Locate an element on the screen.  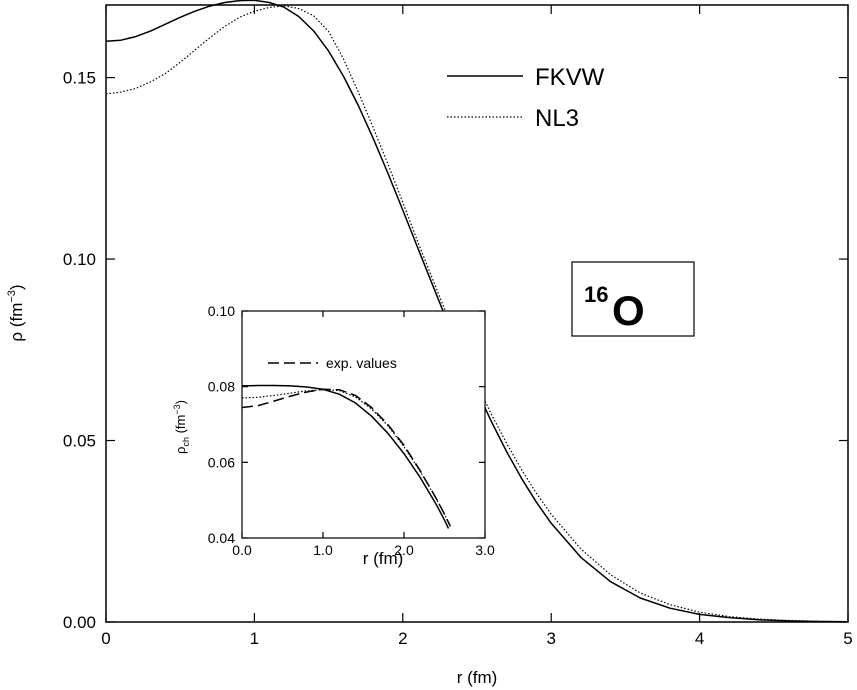
inset-y-axis-label-exponent: −3 is located at coordinates (177, 409).